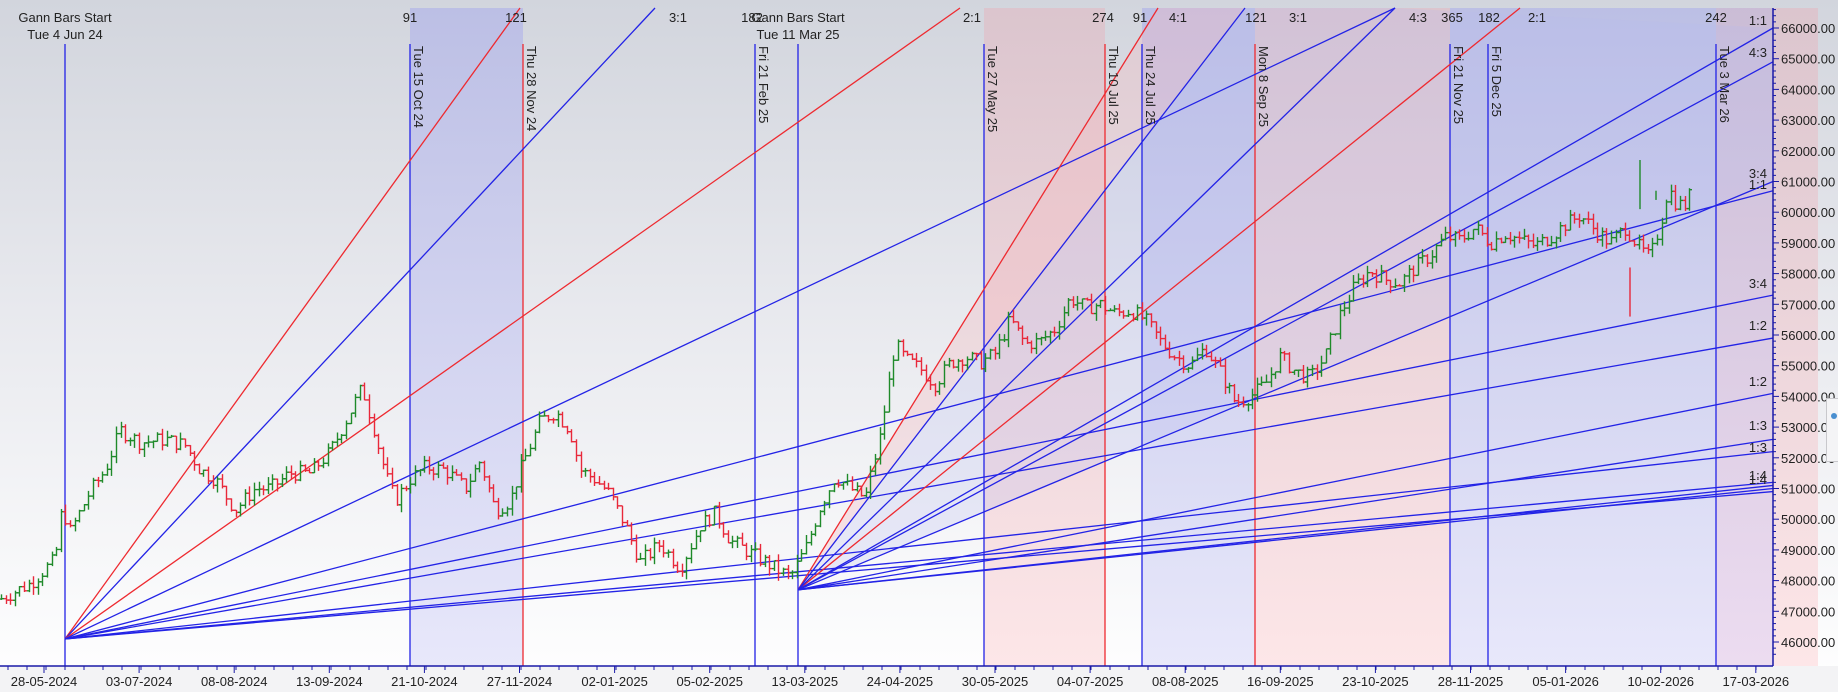 This screenshot has height=692, width=1838. Describe the element at coordinates (1758, 184) in the screenshot. I see `fan-ratio-label: 1:1` at that location.